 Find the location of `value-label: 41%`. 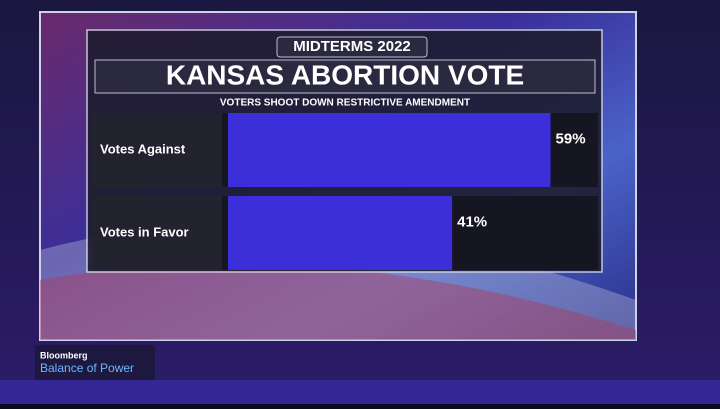

value-label: 41% is located at coordinates (472, 222).